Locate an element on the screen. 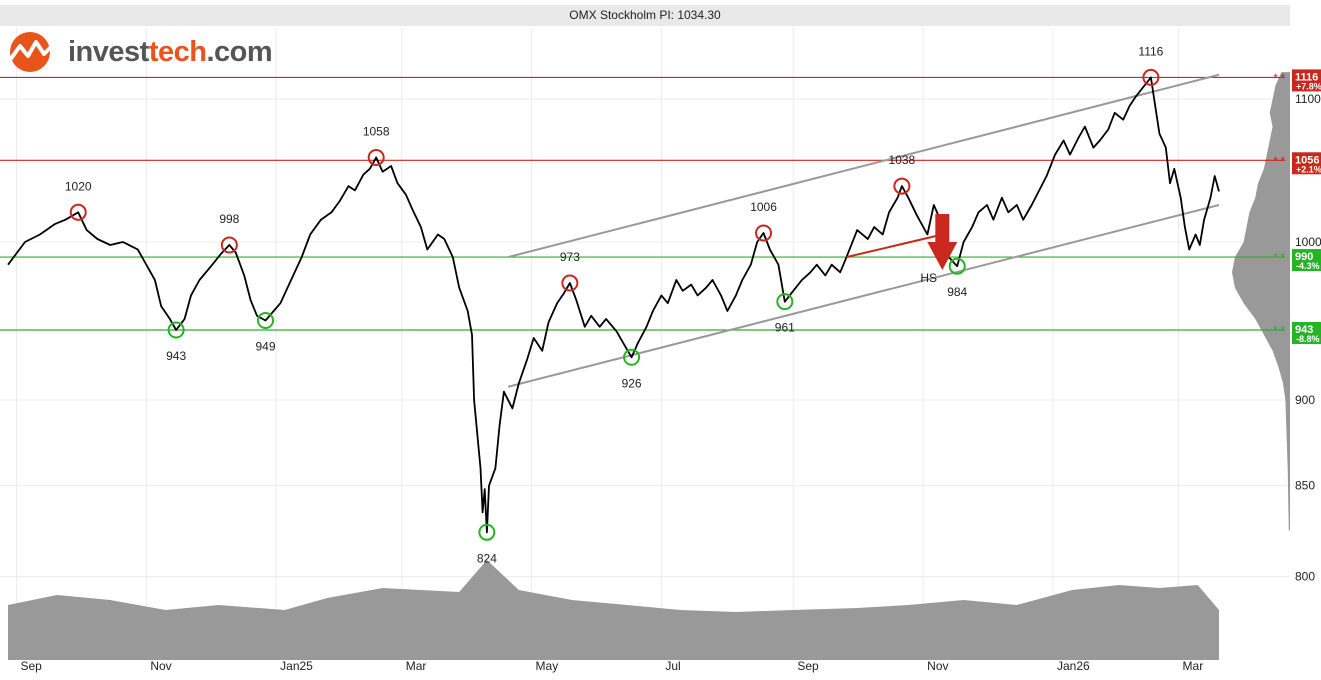 The height and width of the screenshot is (680, 1321). hs-pattern: HS is located at coordinates (902, 249).